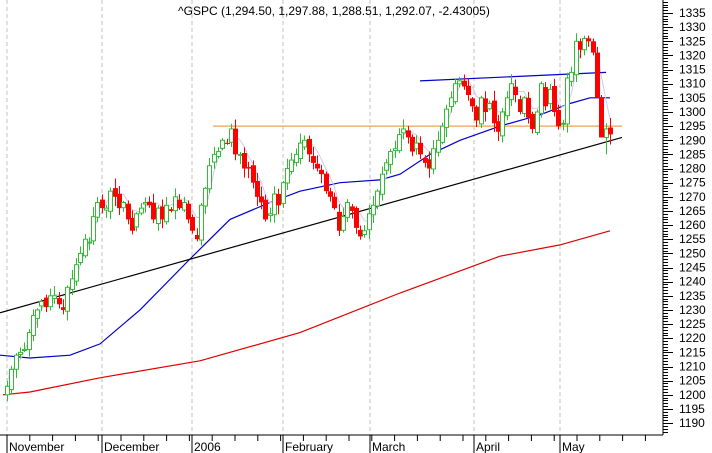 The width and height of the screenshot is (712, 453). I want to click on y-tick-label: 1250, so click(692, 253).